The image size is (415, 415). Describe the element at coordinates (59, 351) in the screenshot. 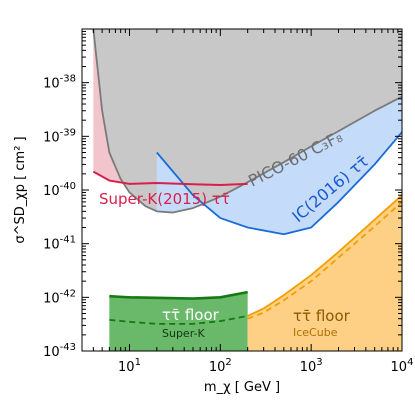

I see `y-tick-label: 10-43` at that location.